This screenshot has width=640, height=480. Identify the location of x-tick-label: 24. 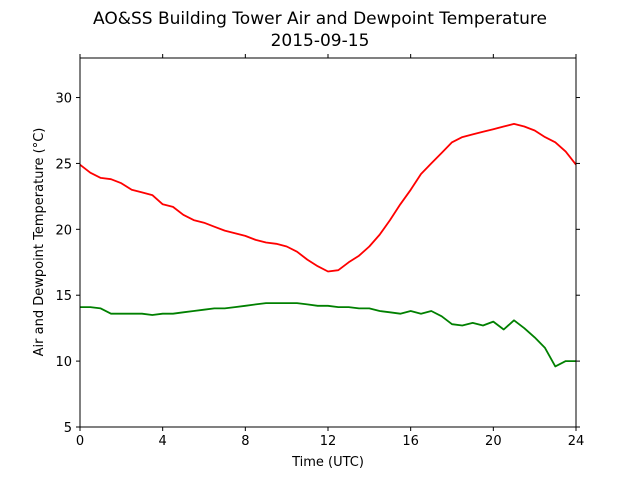
(576, 441).